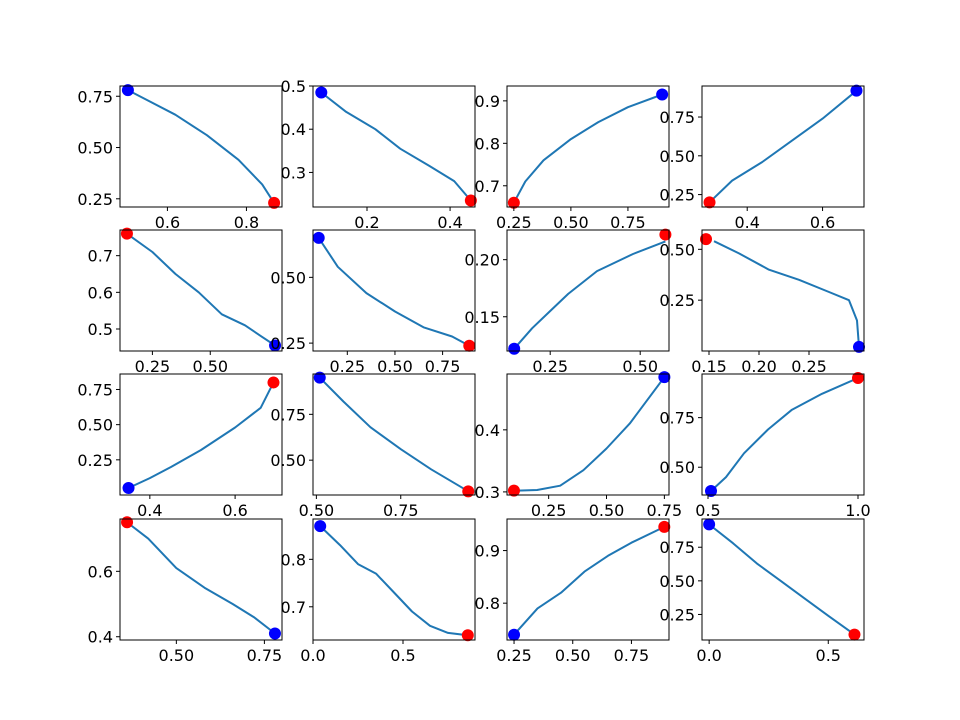 This screenshot has height=720, width=960. What do you see at coordinates (482, 260) in the screenshot?
I see `y-tick-label: 0.20` at bounding box center [482, 260].